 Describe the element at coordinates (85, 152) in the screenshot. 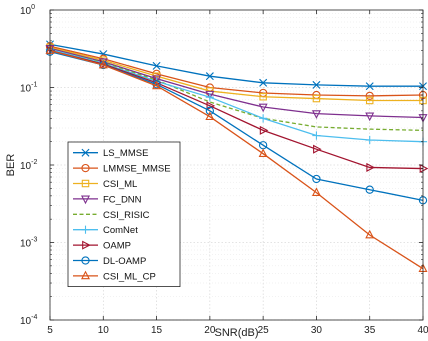

I see `legend-marker-ls-mmse` at that location.